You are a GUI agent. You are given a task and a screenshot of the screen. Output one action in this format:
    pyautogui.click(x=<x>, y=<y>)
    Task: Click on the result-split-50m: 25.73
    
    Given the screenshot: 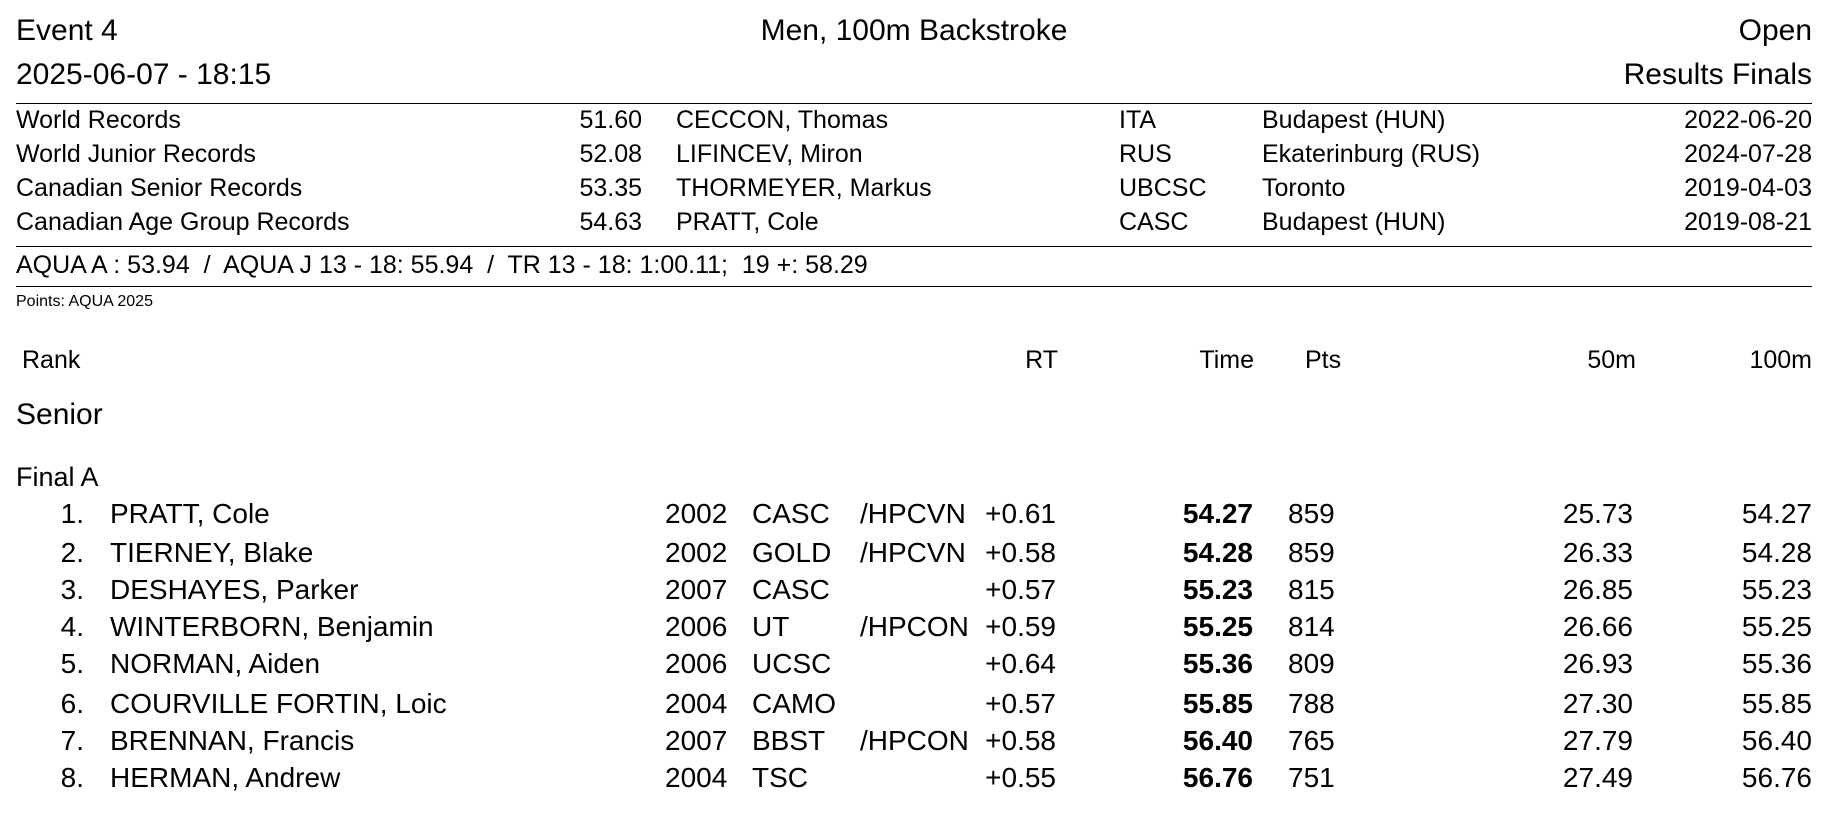 What is the action you would take?
    pyautogui.click(x=1597, y=513)
    